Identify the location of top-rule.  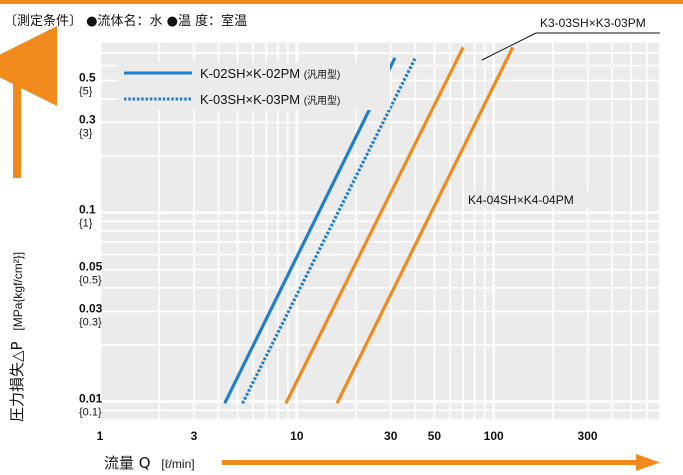
(341, 2).